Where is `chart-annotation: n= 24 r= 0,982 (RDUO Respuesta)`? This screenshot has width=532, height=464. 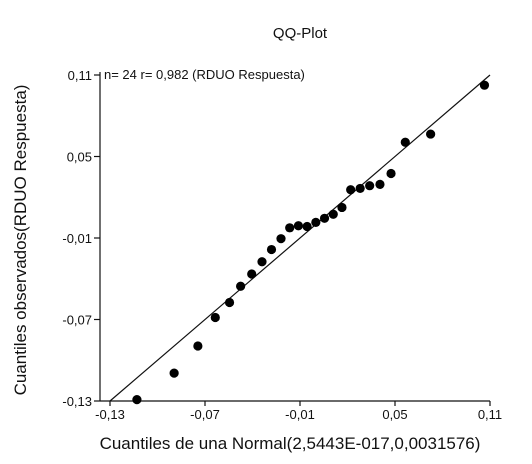
chart-annotation: n= 24 r= 0,982 (RDUO Respuesta) is located at coordinates (204, 74).